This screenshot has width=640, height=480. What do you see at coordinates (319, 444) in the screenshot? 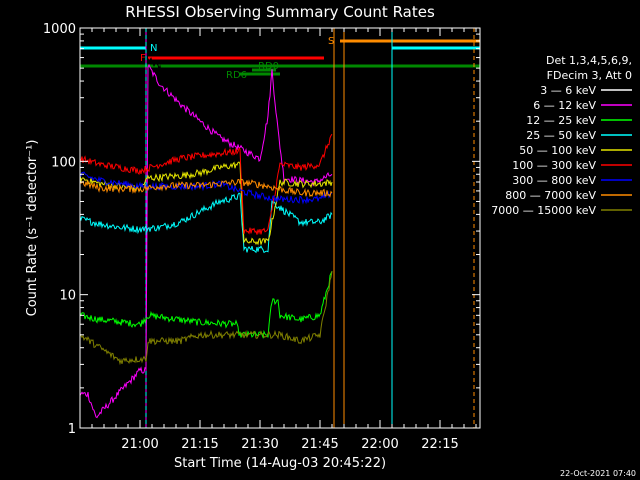
I see `x-tick-label: 21:45` at bounding box center [319, 444].